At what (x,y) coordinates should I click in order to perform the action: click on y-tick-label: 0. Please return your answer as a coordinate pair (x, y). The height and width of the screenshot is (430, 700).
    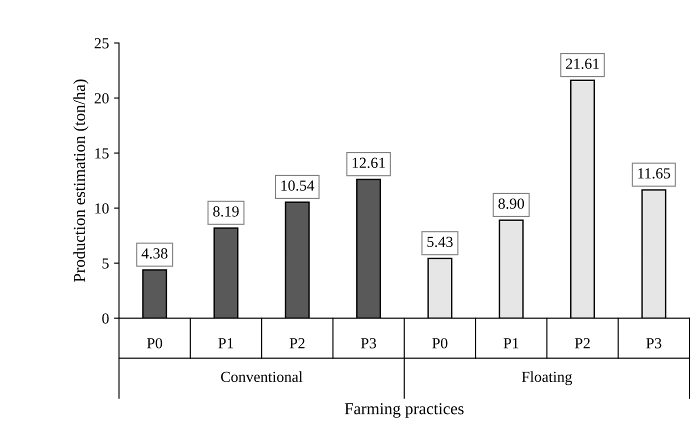
    Looking at the image, I should click on (105, 318).